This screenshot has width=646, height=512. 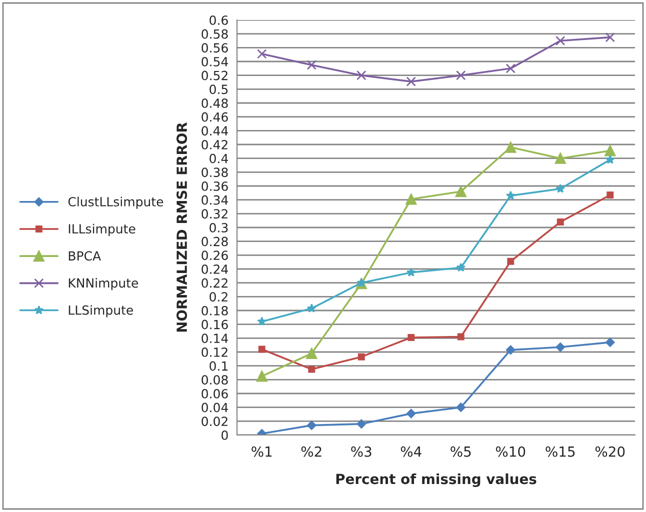 I want to click on y-tick-label: 0.36, so click(x=215, y=186).